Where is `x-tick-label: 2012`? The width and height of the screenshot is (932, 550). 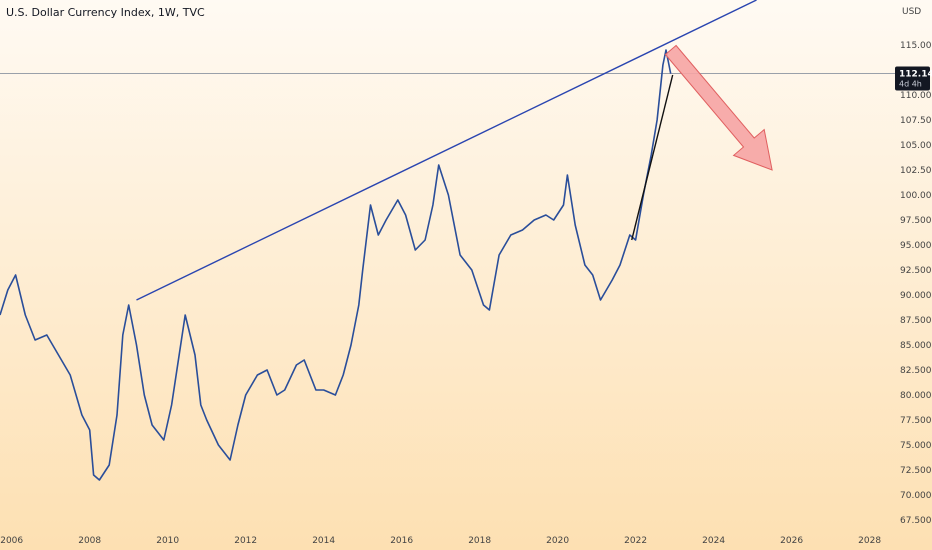
x-tick-label: 2012 is located at coordinates (245, 541).